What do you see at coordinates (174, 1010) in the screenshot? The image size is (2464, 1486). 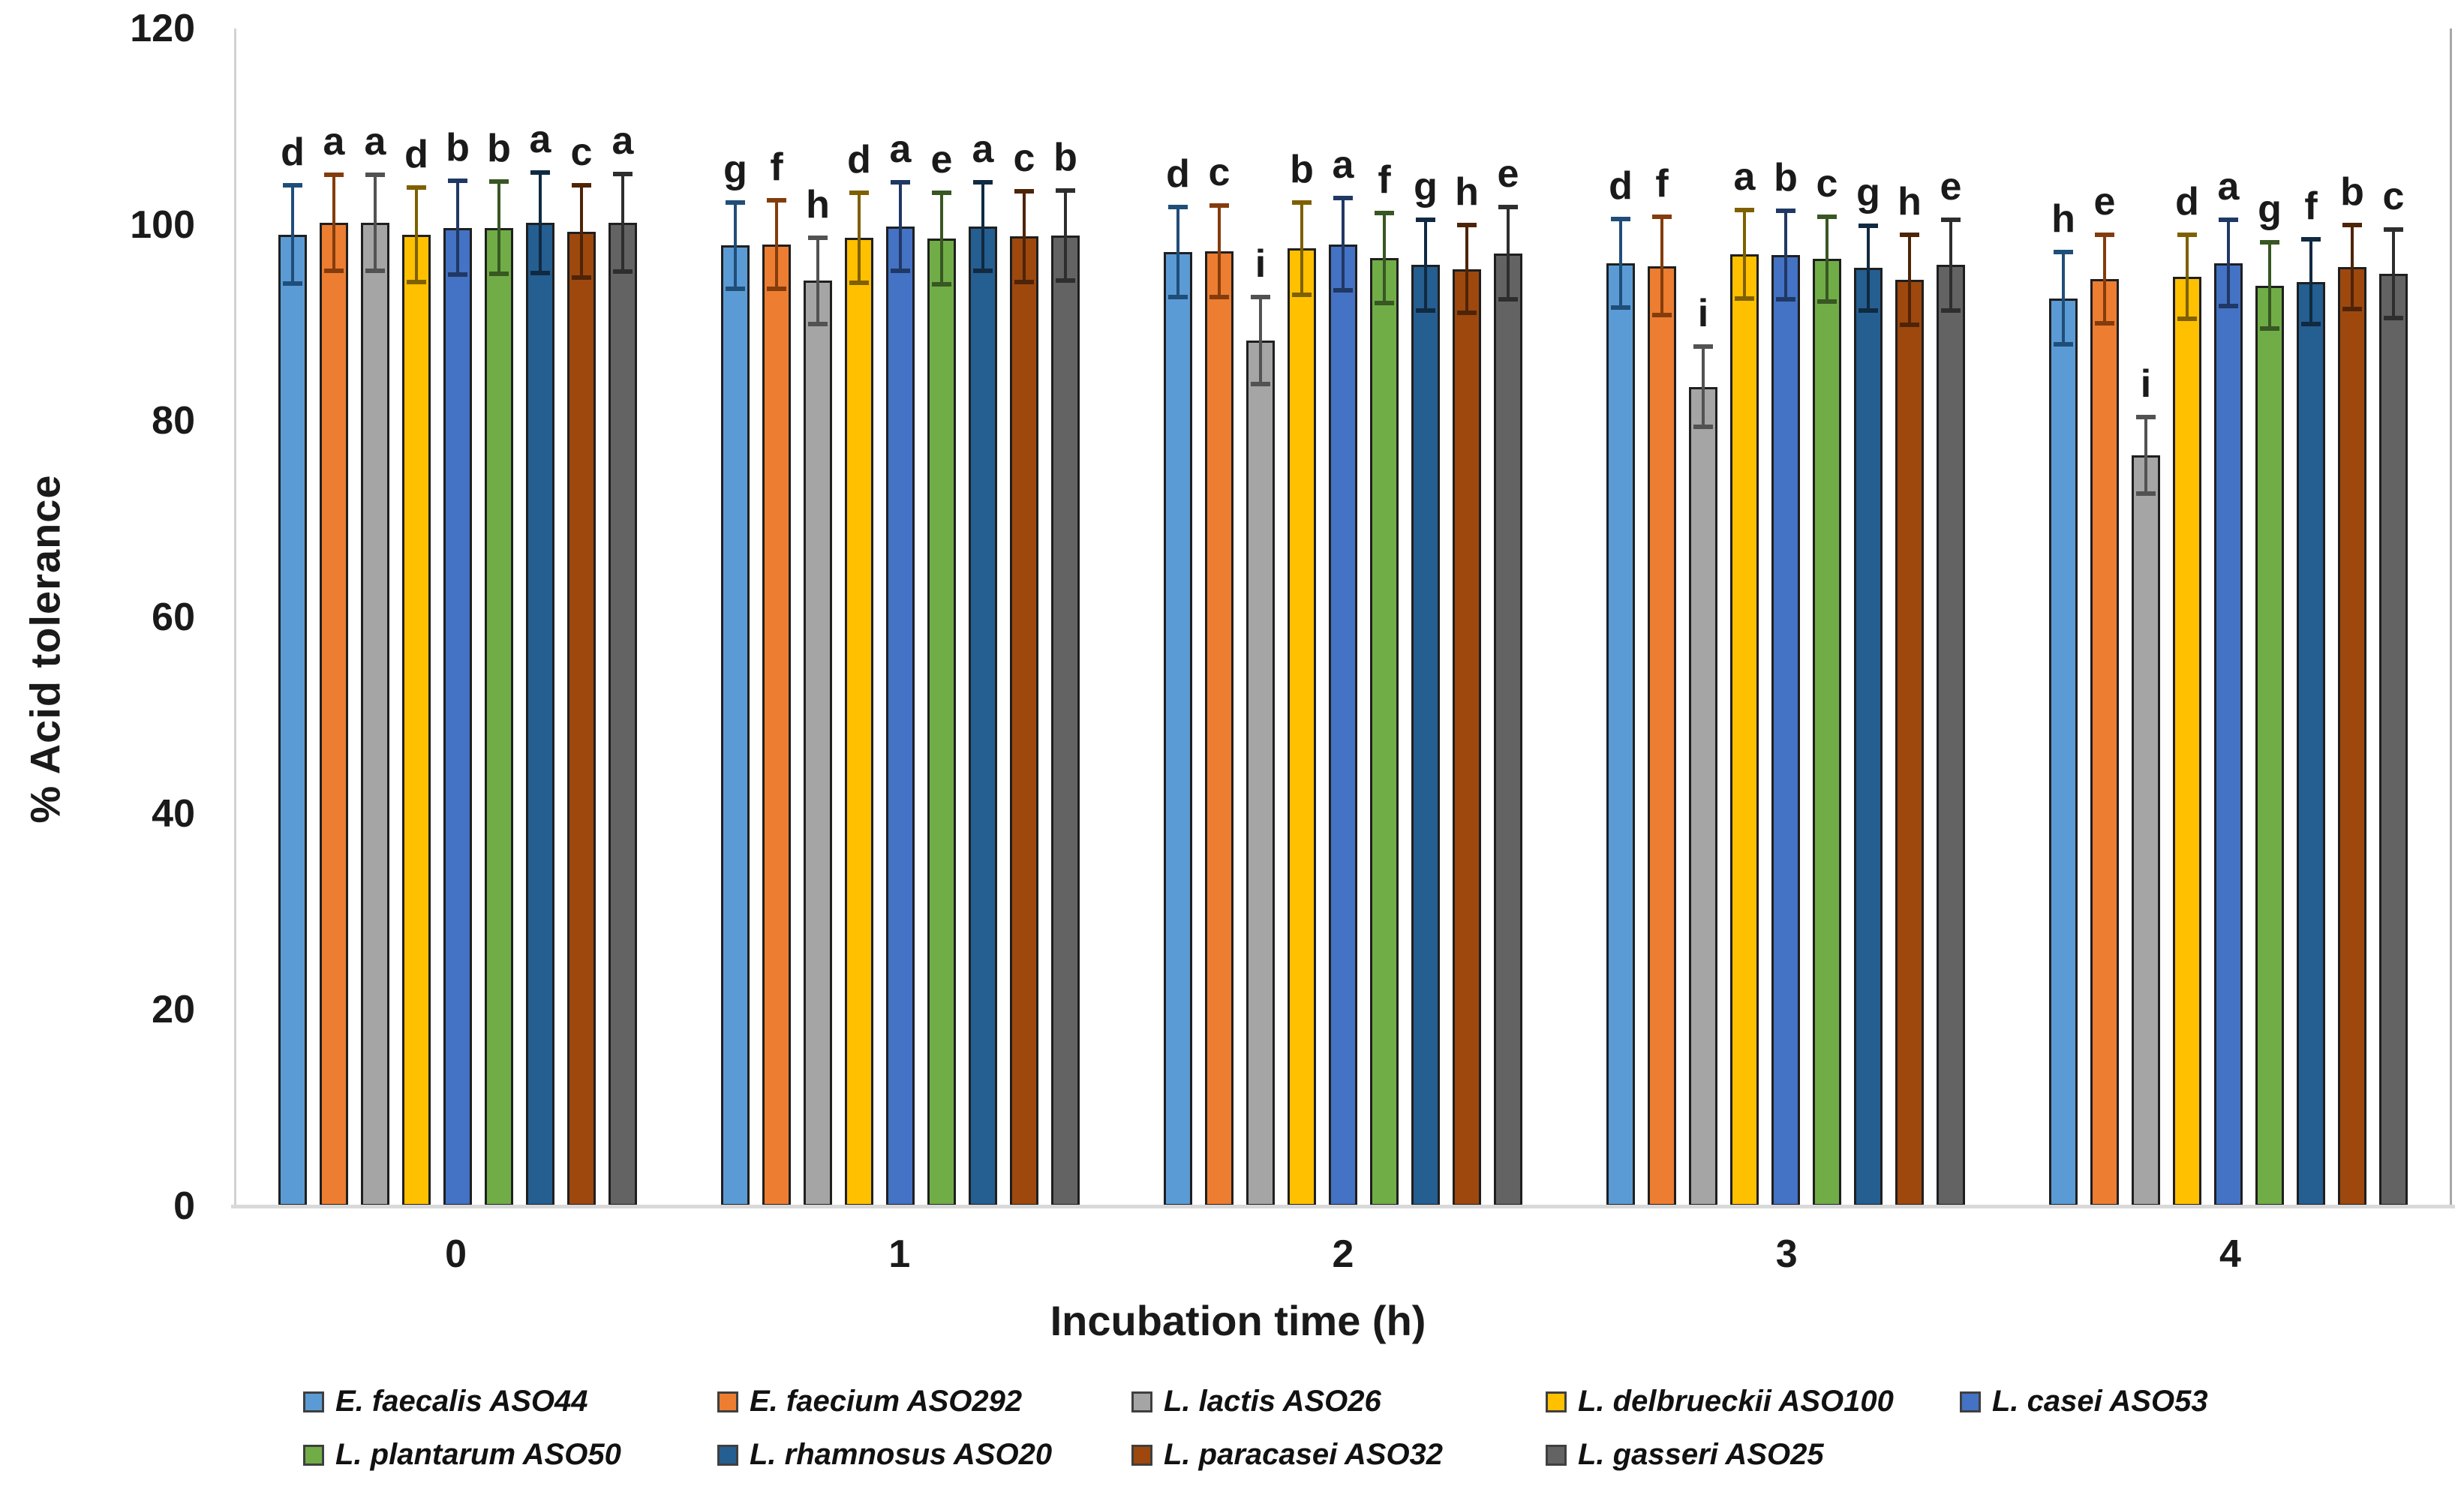 I see `y-tick-label: 20` at bounding box center [174, 1010].